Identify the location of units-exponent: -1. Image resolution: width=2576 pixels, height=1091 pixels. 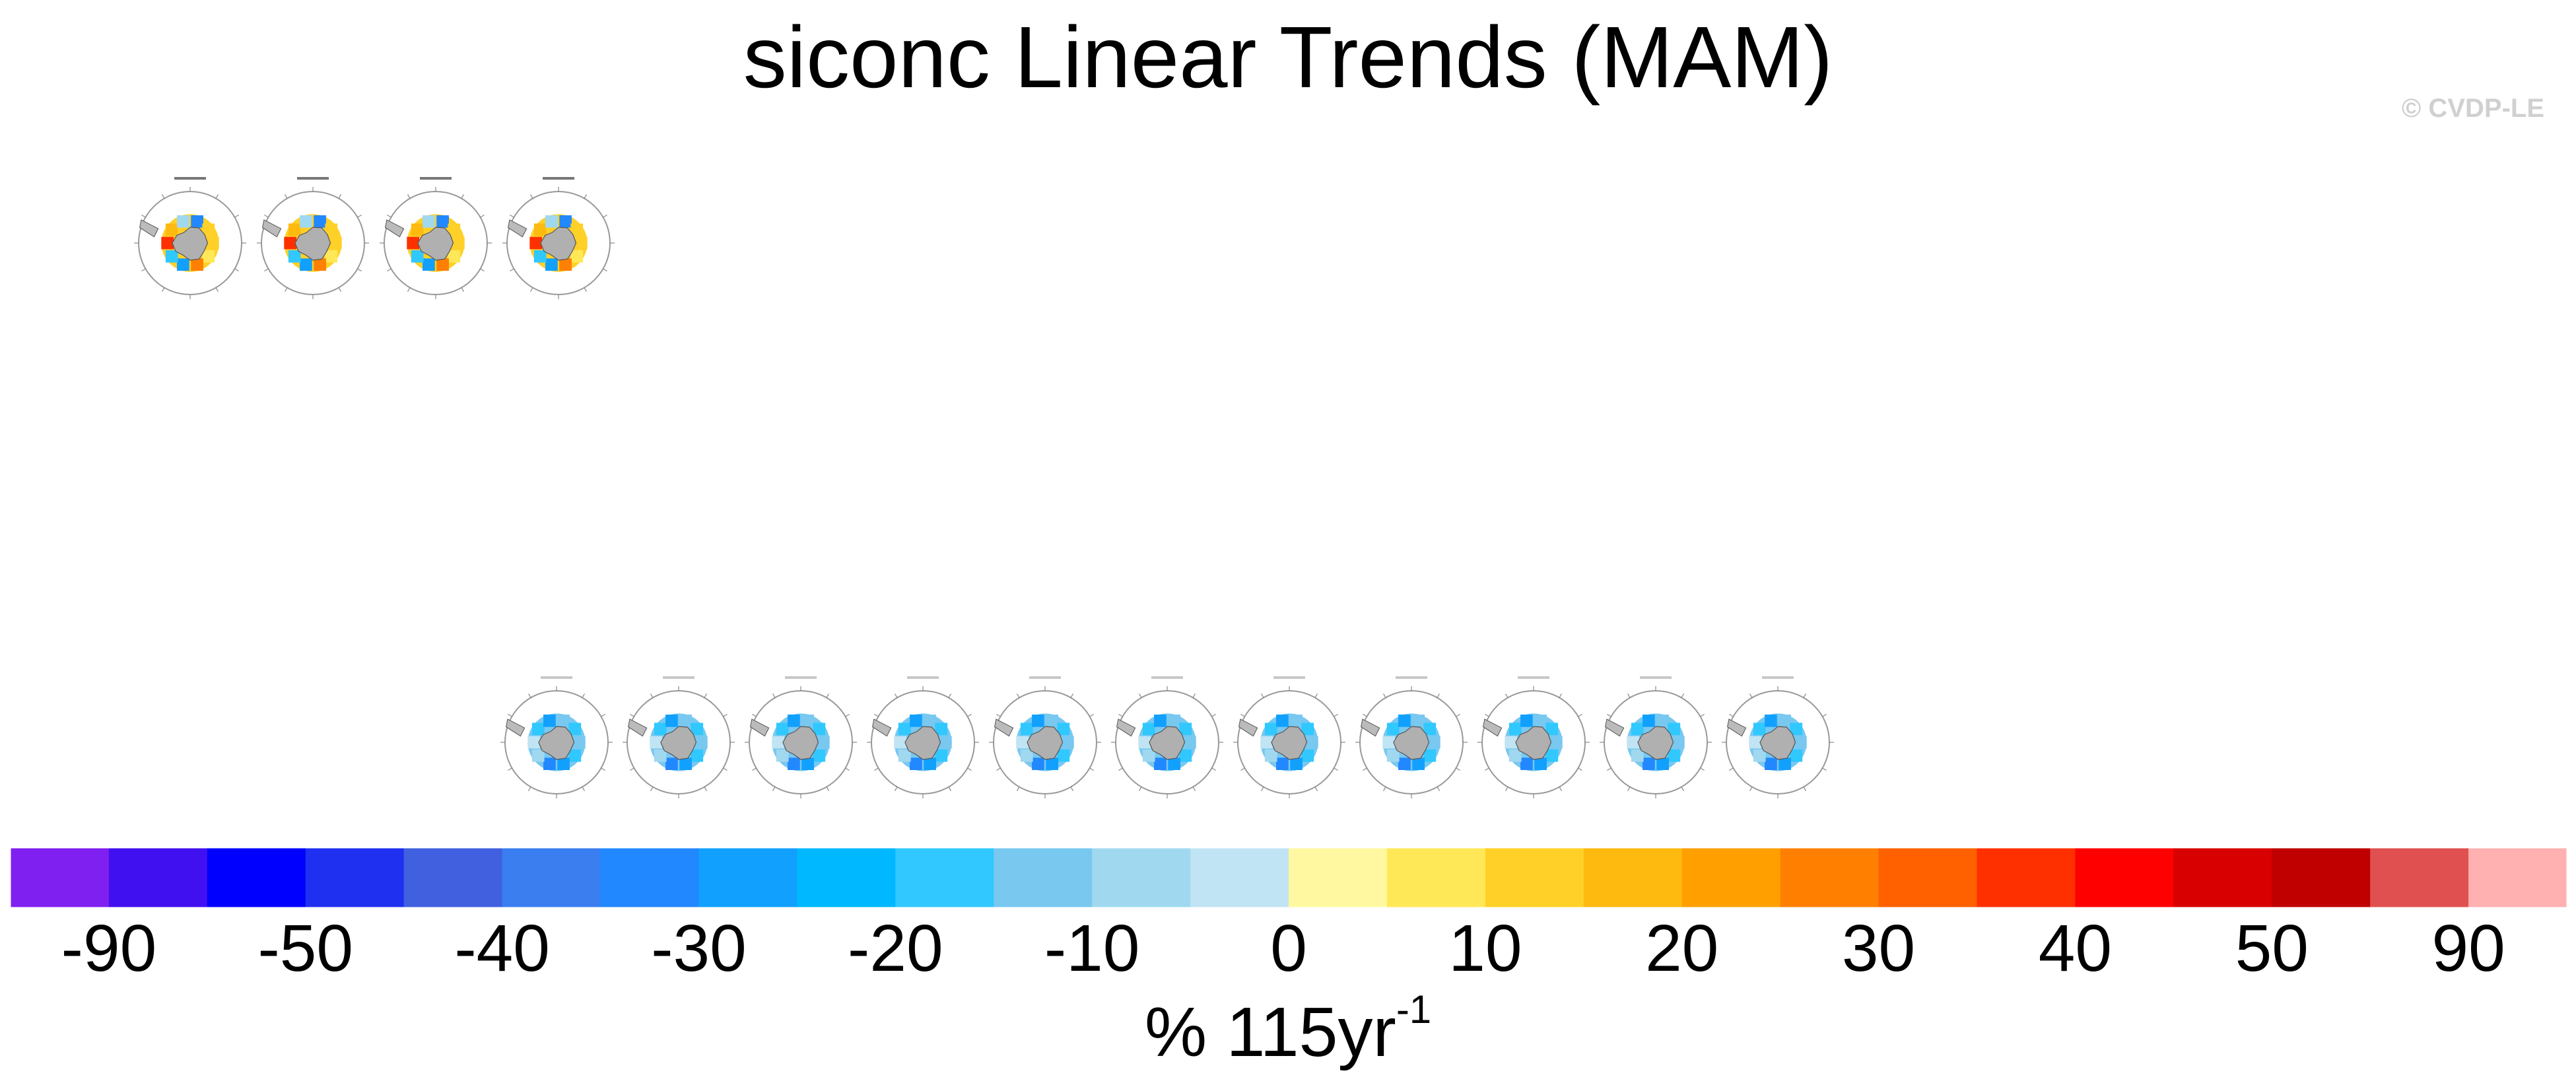
(1414, 1009).